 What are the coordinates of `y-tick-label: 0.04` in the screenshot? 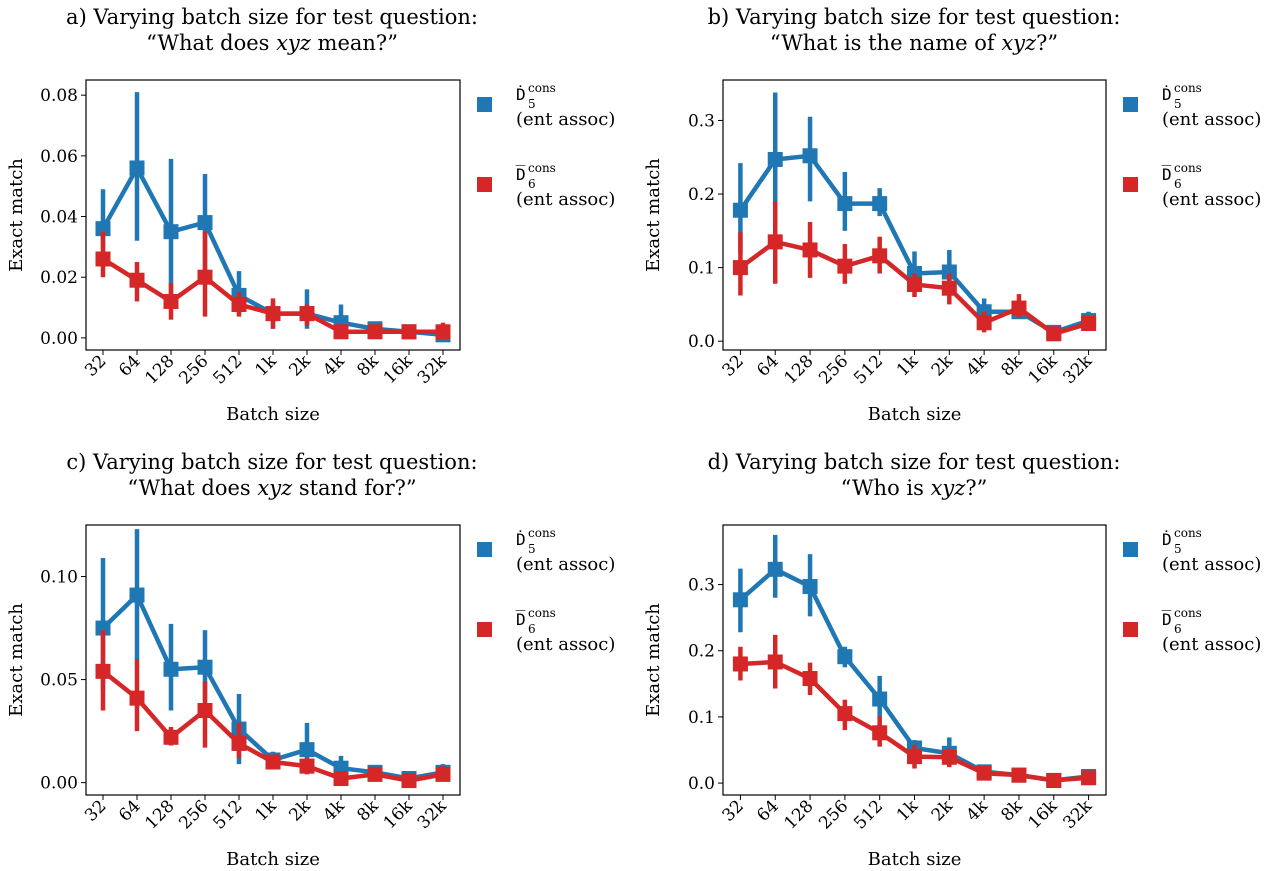 It's located at (59, 218).